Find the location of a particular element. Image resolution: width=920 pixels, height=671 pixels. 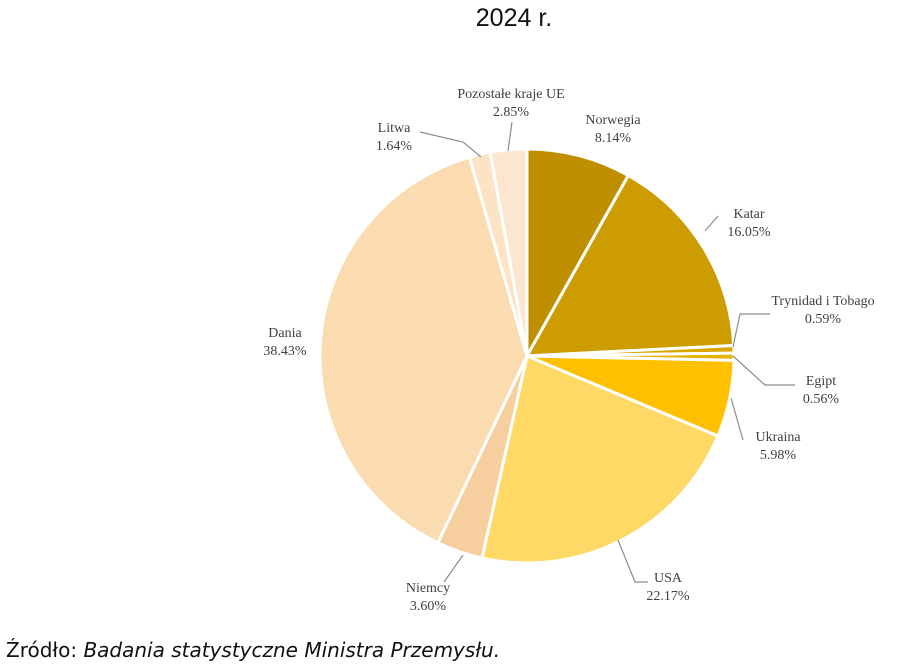

slice-value-label: 22.17% is located at coordinates (668, 596).